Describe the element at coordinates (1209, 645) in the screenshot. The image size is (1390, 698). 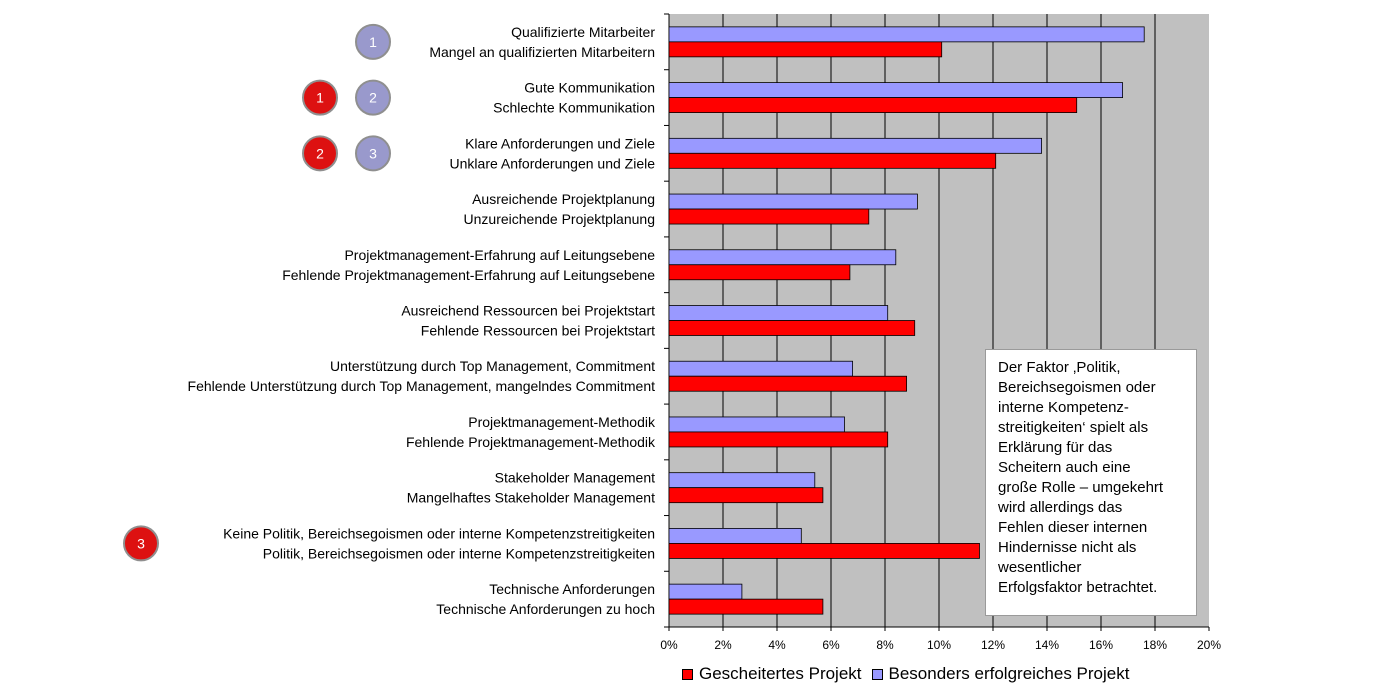
I see `x-tick-label: 20%` at that location.